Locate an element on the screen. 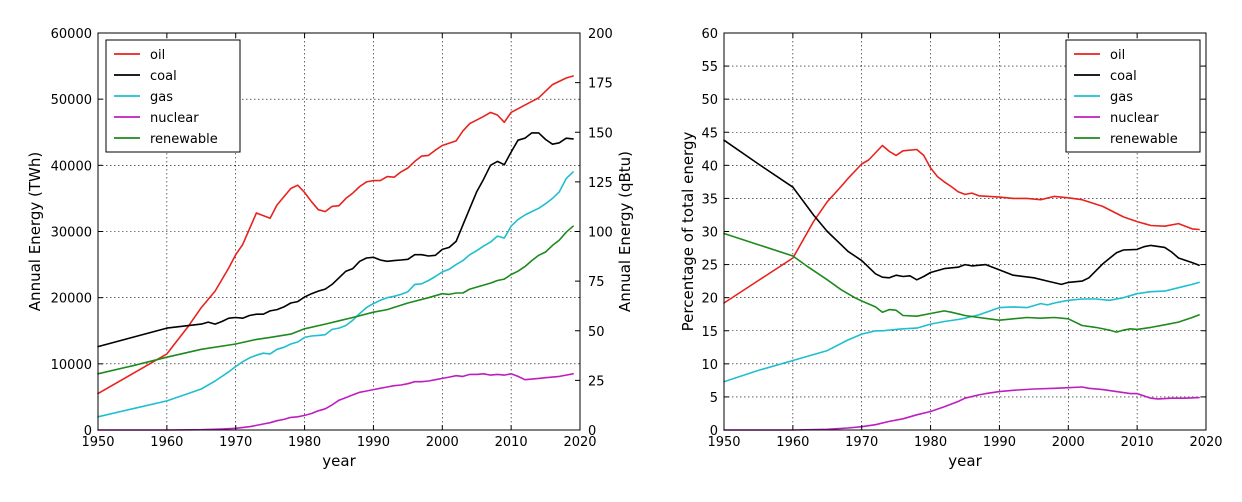 This screenshot has height=502, width=1242. y-tick-label: 45 is located at coordinates (709, 133).